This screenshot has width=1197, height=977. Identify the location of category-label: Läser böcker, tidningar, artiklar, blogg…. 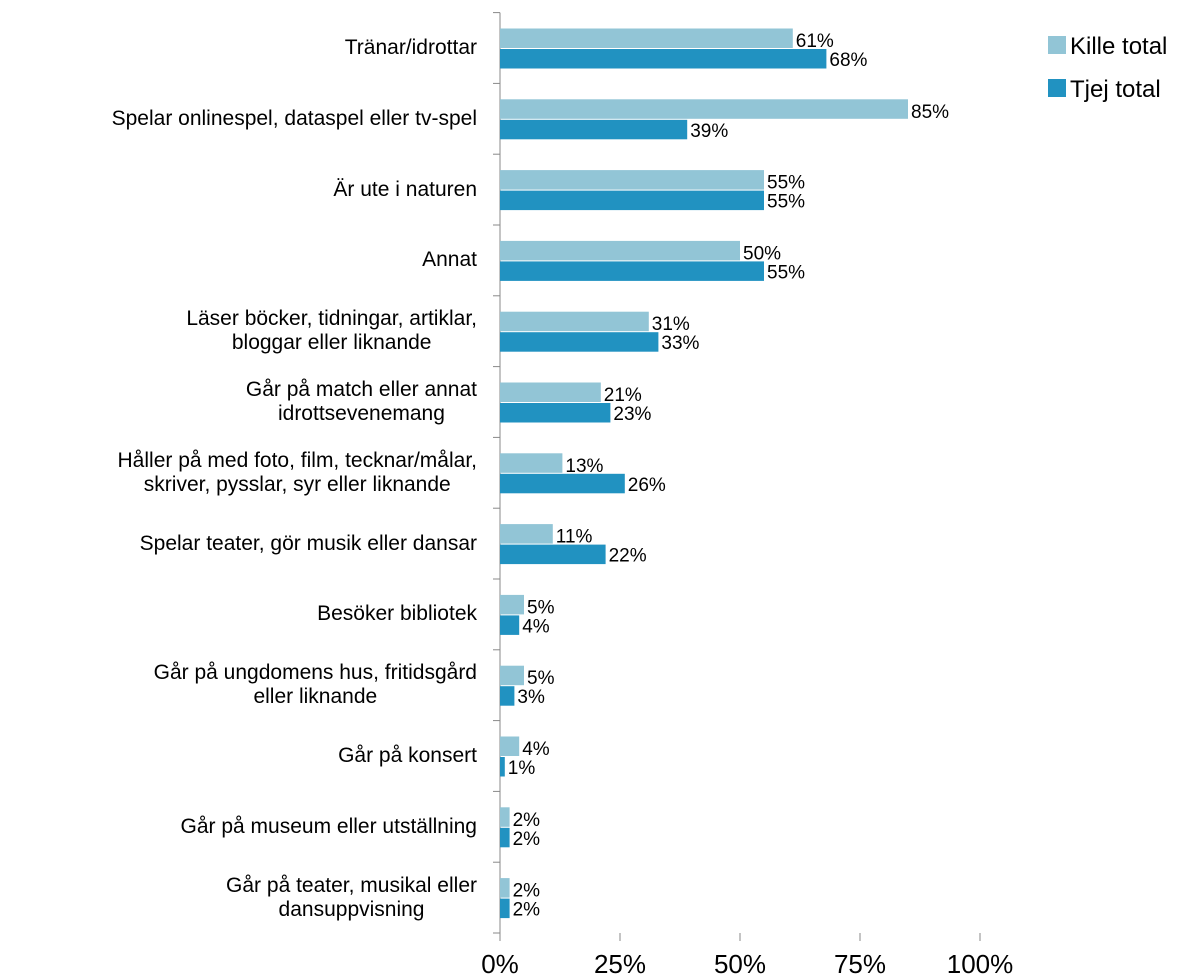
(331, 331).